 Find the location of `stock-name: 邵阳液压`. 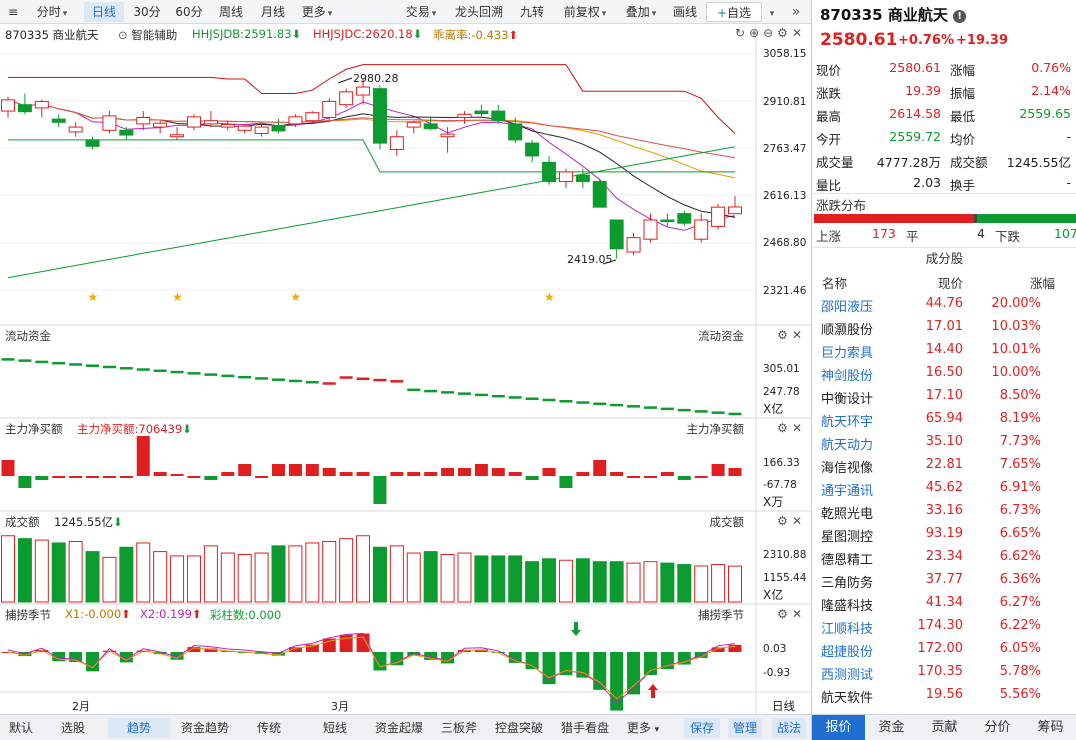

stock-name: 邵阳液压 is located at coordinates (847, 307).